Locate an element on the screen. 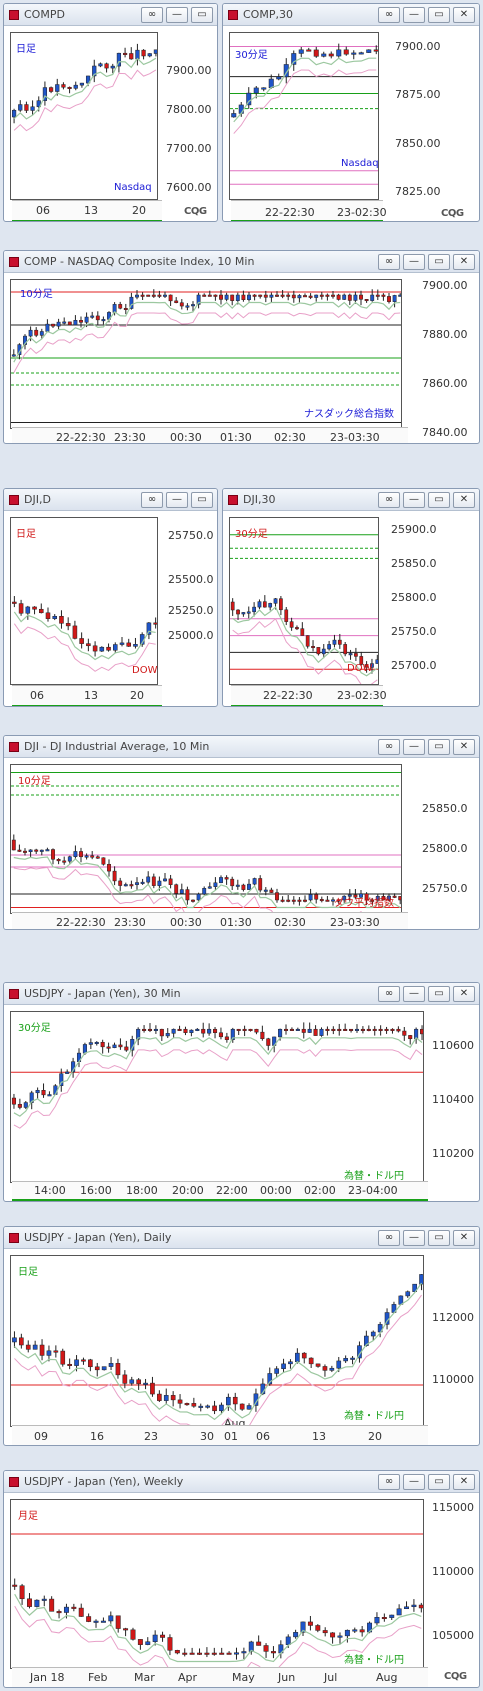 This screenshot has height=1691, width=483. title-bar: DJI,D ∞ — ▭ is located at coordinates (110, 500).